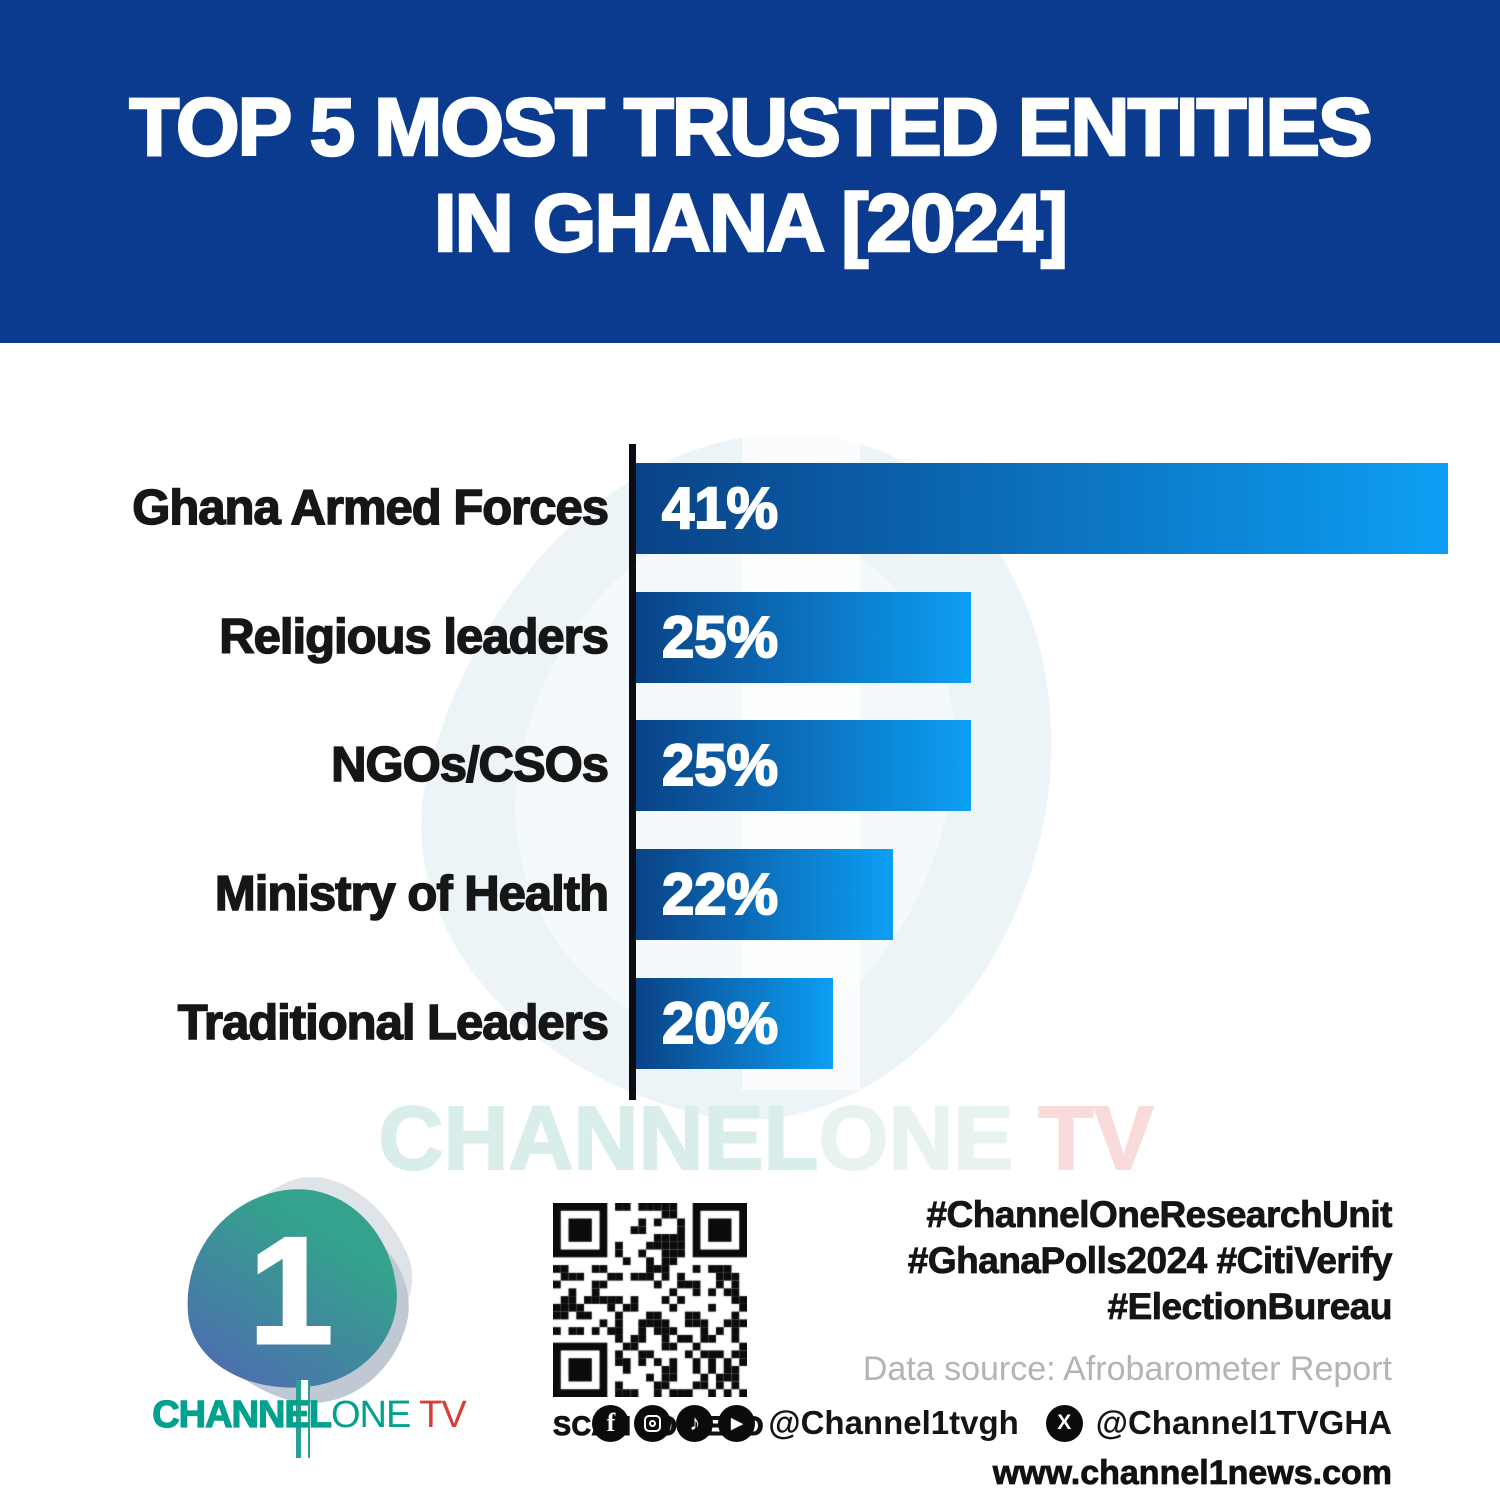 The height and width of the screenshot is (1500, 1500). What do you see at coordinates (303, 1419) in the screenshot?
I see `logo-numeral-tail` at bounding box center [303, 1419].